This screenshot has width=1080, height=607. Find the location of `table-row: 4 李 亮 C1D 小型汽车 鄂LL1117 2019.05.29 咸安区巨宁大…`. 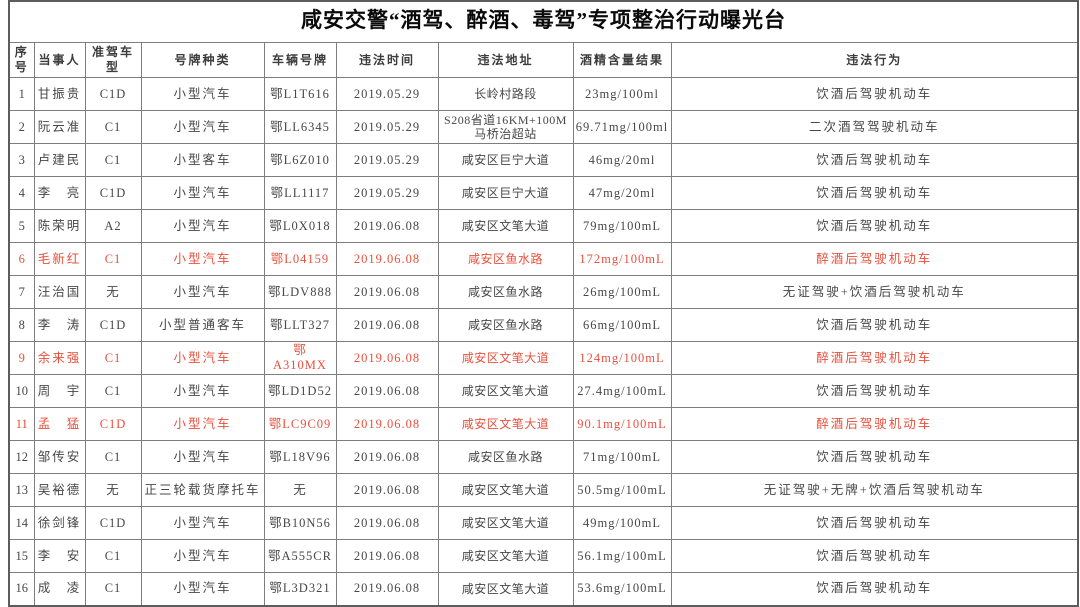

table-row: 4 李 亮 C1D 小型汽车 鄂LL1117 2019.05.29 咸安区巨宁大… is located at coordinates (543, 193).